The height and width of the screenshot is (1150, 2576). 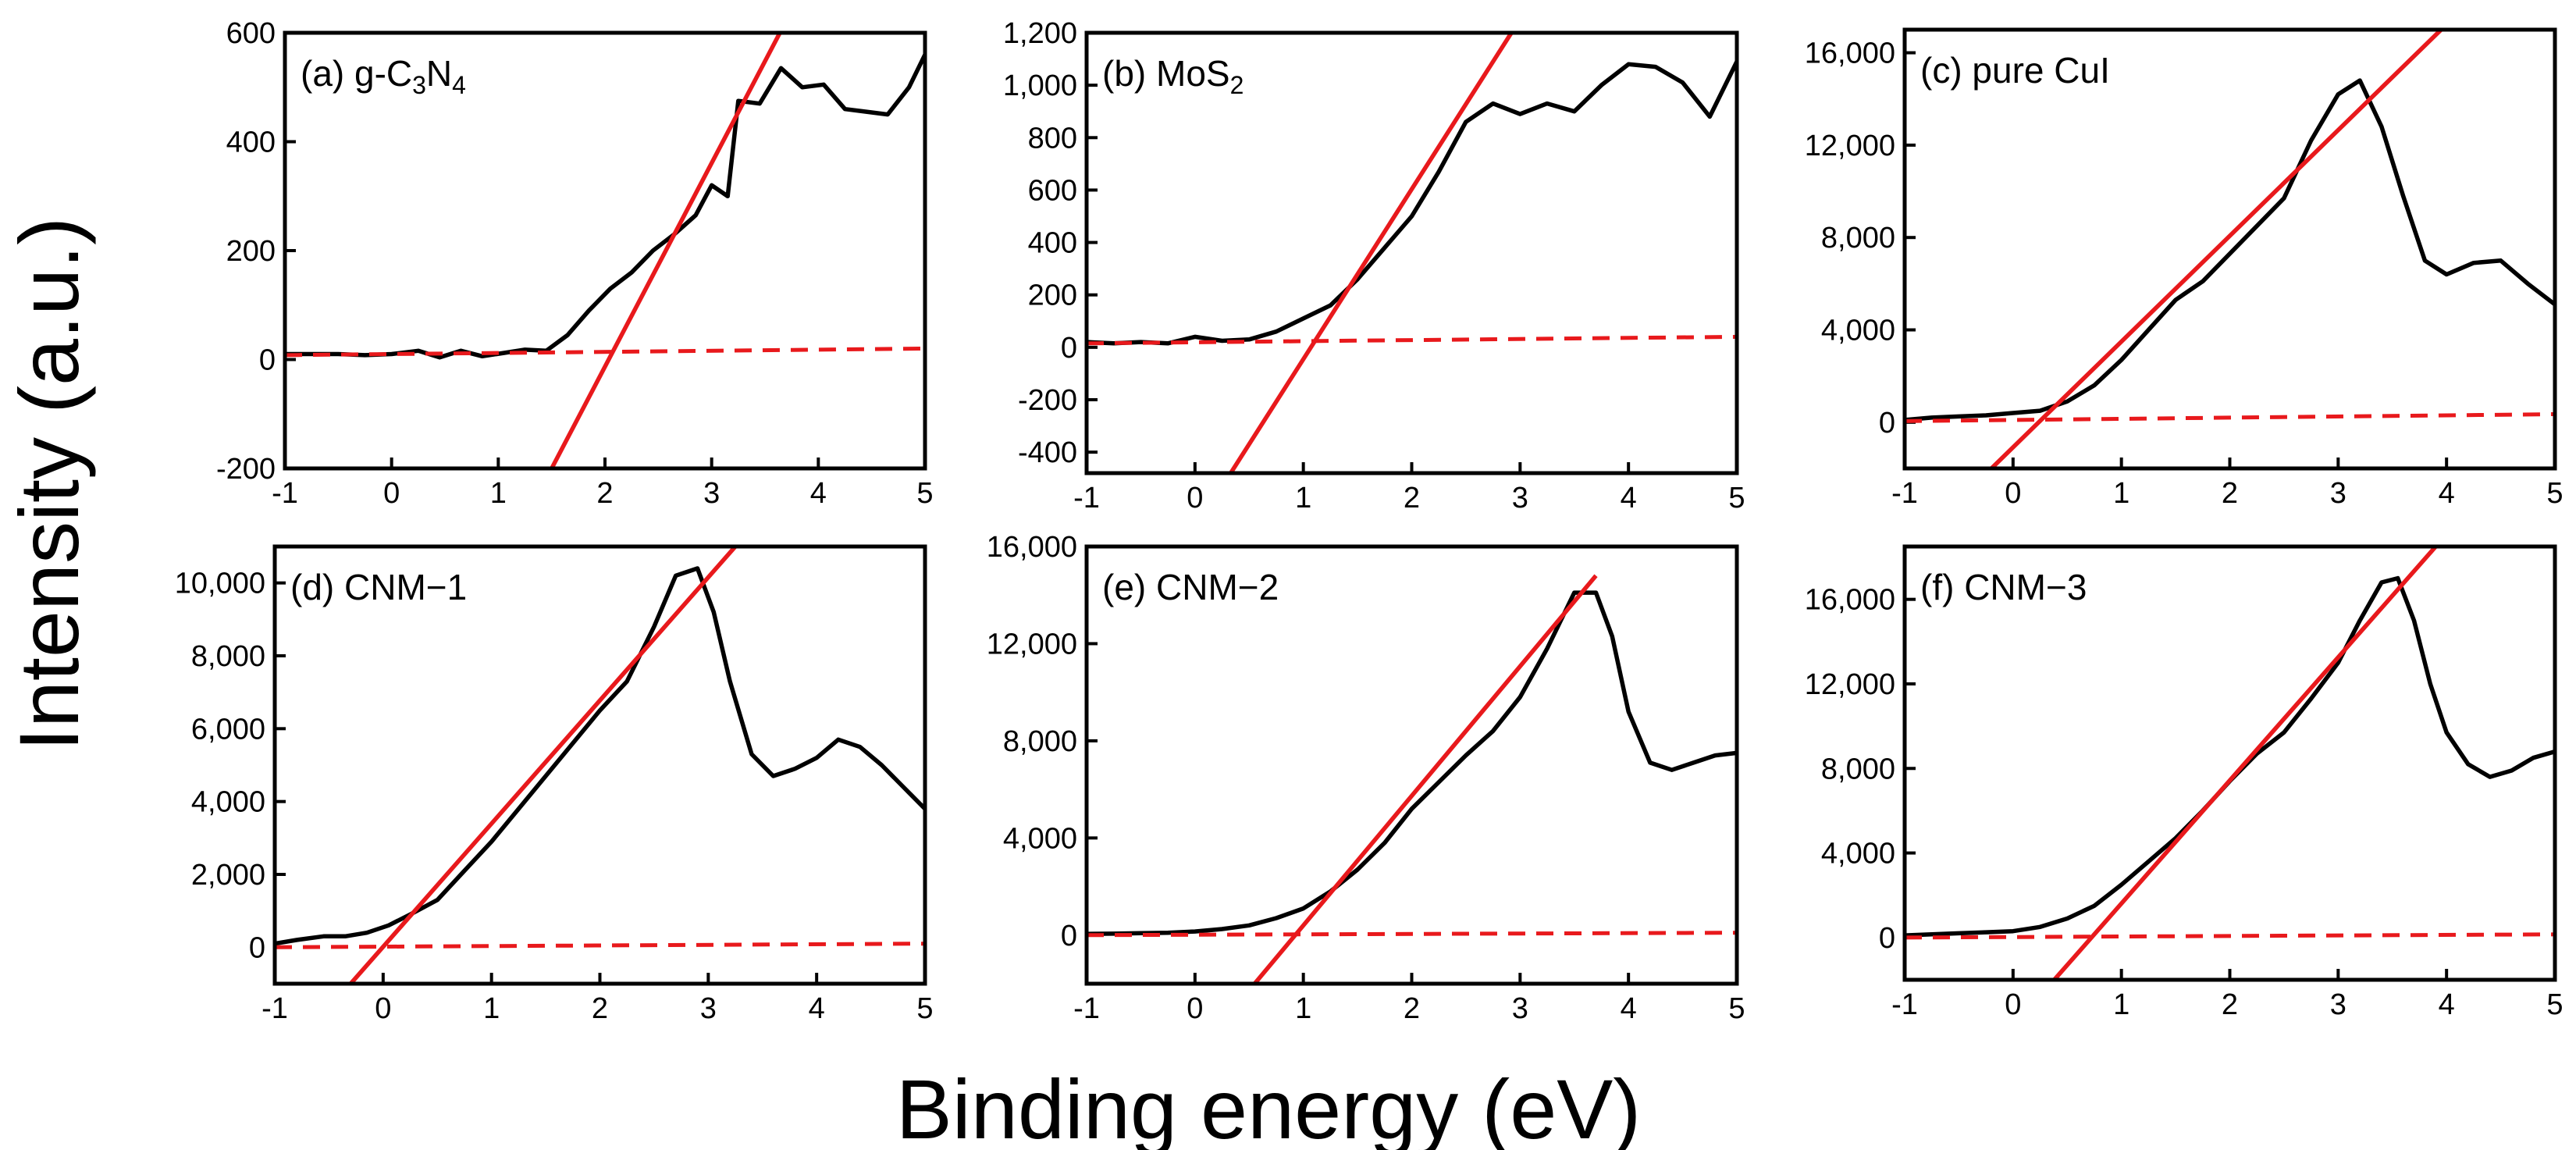 I want to click on panel-label: (a) g-C3N4, so click(x=383, y=76).